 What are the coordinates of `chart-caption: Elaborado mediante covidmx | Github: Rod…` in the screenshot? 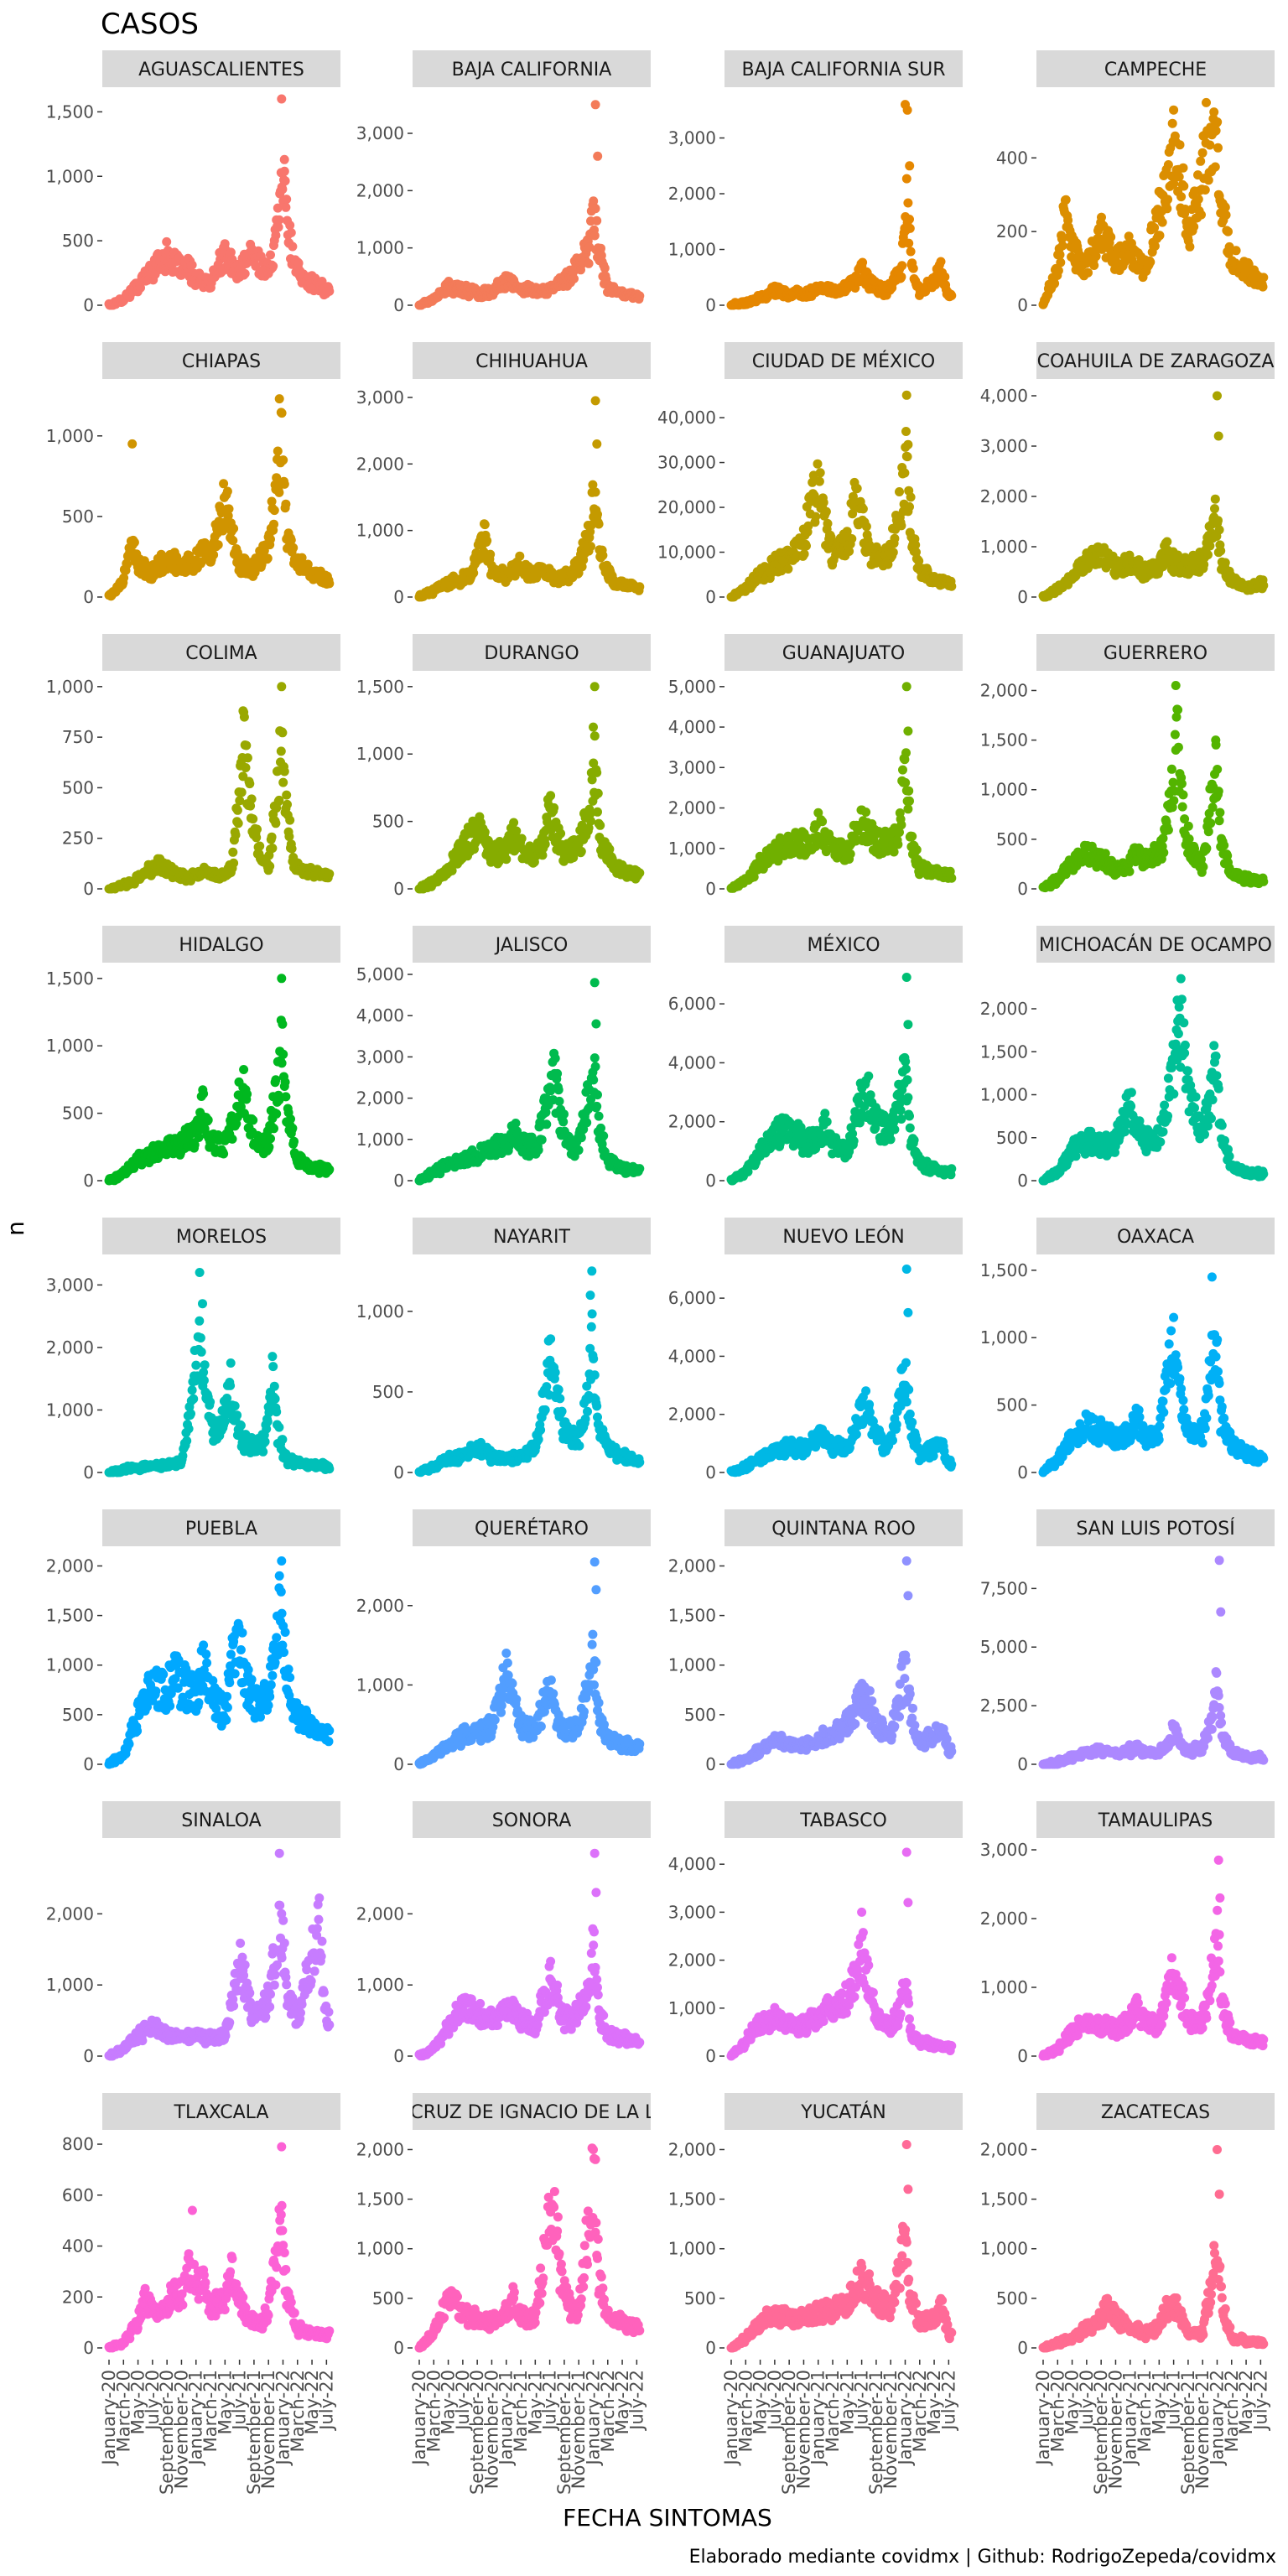 It's located at (982, 2557).